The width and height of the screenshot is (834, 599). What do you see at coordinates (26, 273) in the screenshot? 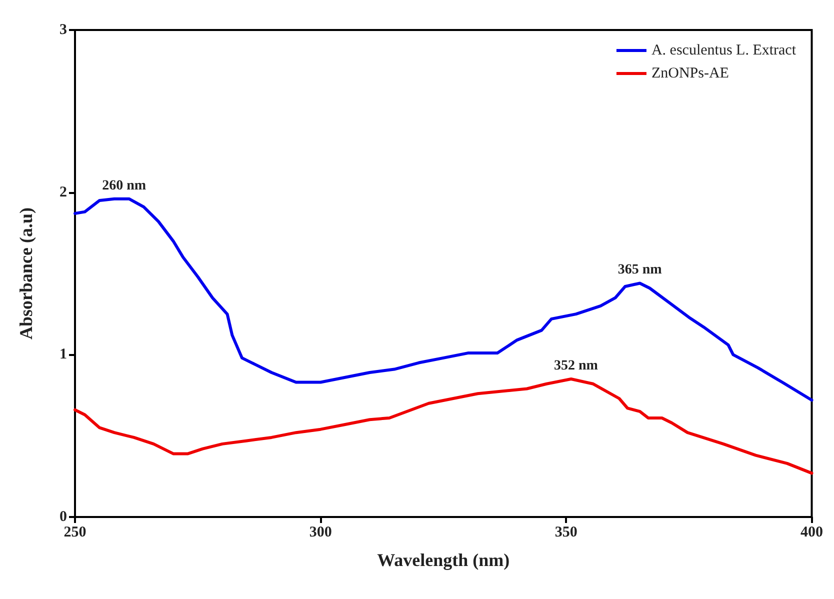
I see `y-axis-title: Absorbance (a.u)` at bounding box center [26, 273].